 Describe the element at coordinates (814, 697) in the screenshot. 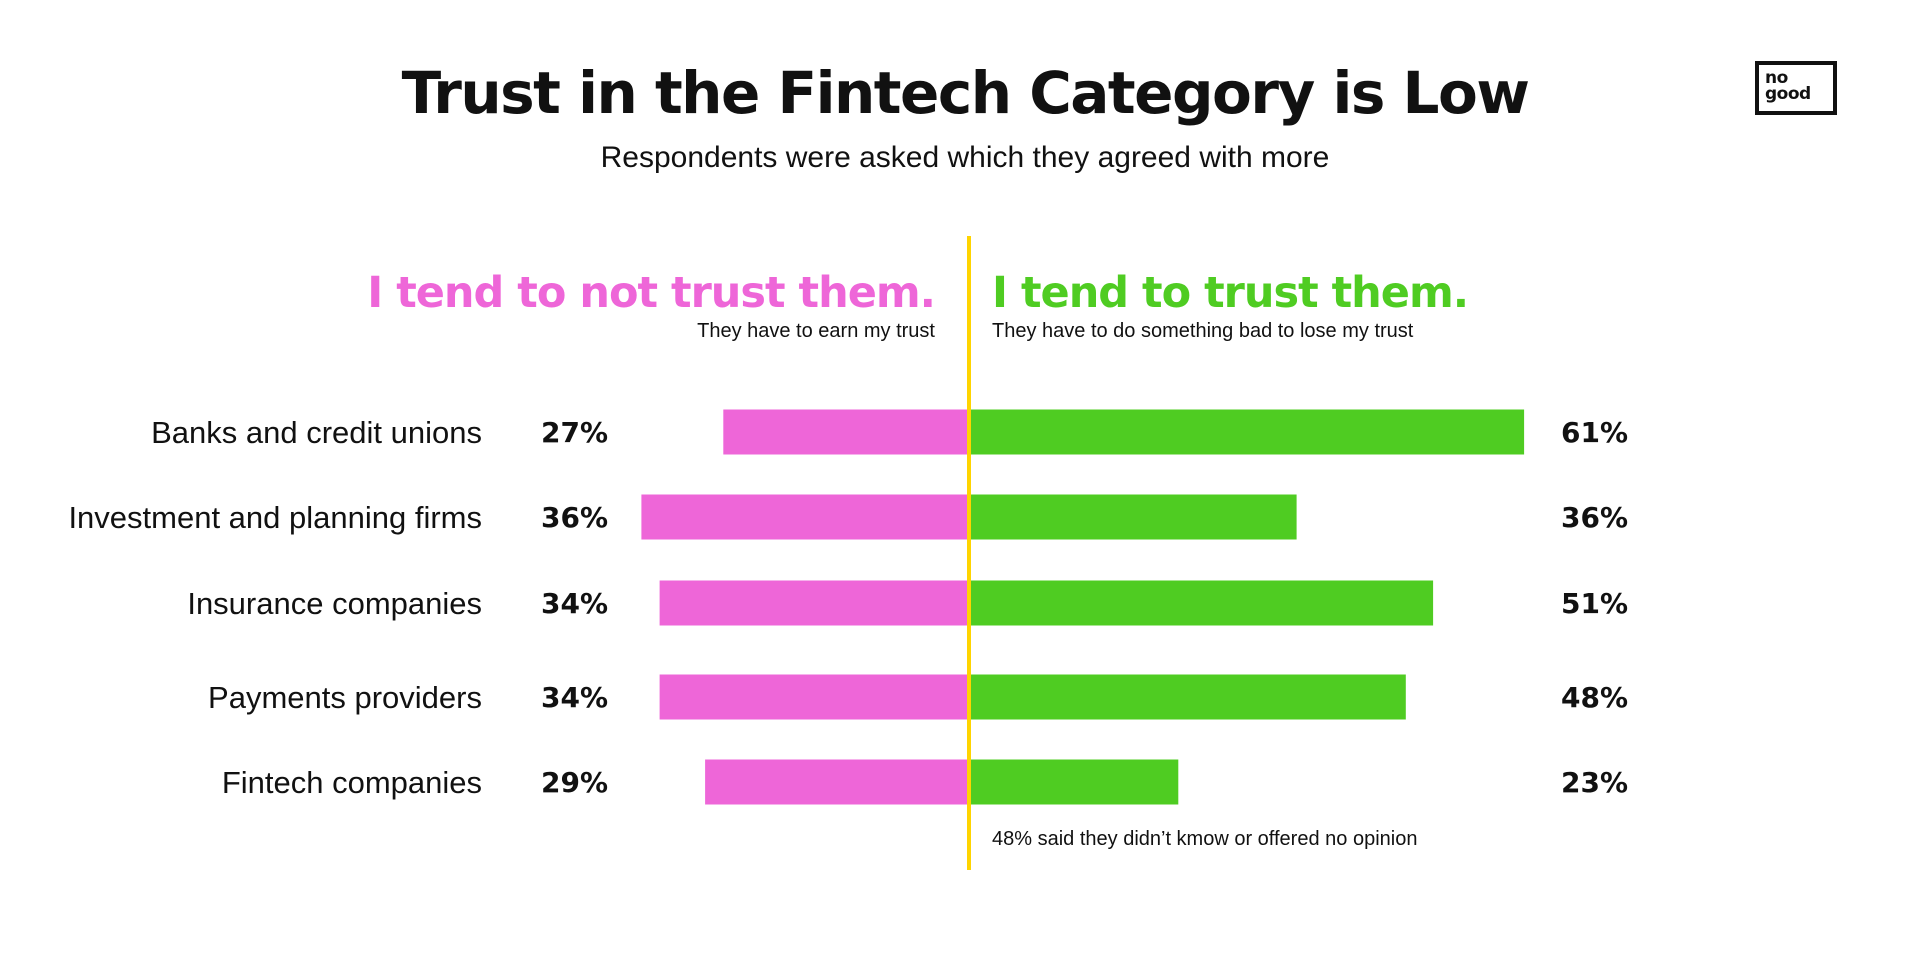

I see `negative-bar-payments-providers` at that location.